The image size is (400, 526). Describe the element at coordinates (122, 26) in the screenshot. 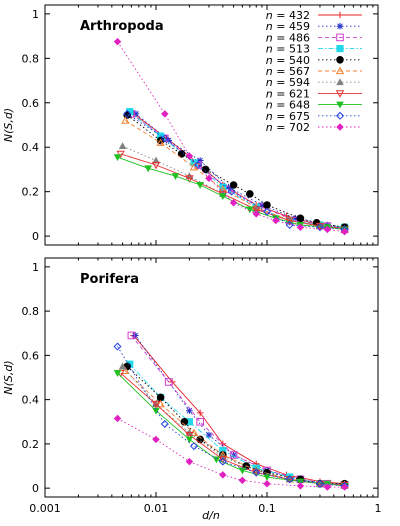

I see `panel-title: Arthropoda` at that location.